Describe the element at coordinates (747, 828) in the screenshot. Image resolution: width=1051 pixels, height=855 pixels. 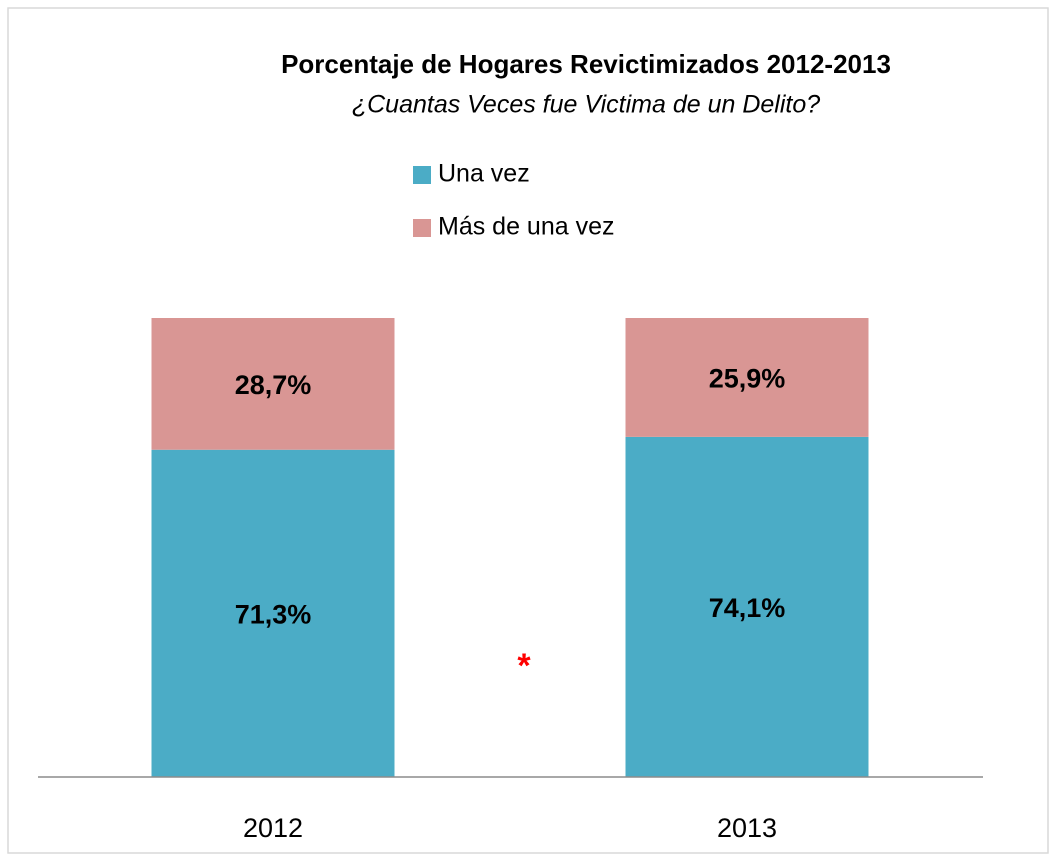
I see `x-tick-label: 2013` at that location.